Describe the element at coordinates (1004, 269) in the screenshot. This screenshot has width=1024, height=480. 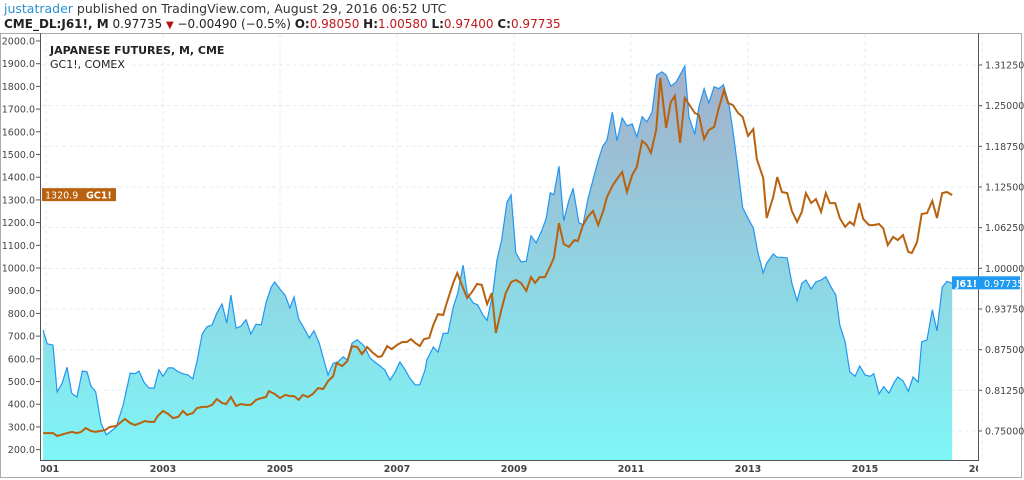
I see `right-axis-tick-label: 1.00000` at that location.